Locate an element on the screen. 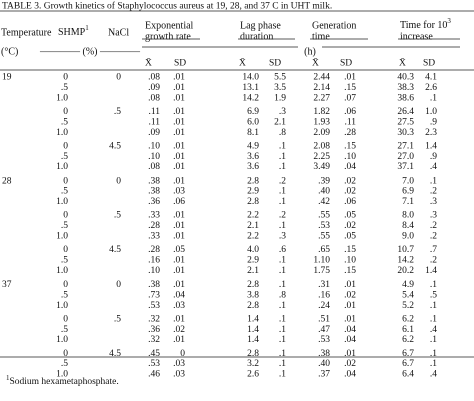 The height and width of the screenshot is (401, 474). cell: 8.1 is located at coordinates (253, 133).